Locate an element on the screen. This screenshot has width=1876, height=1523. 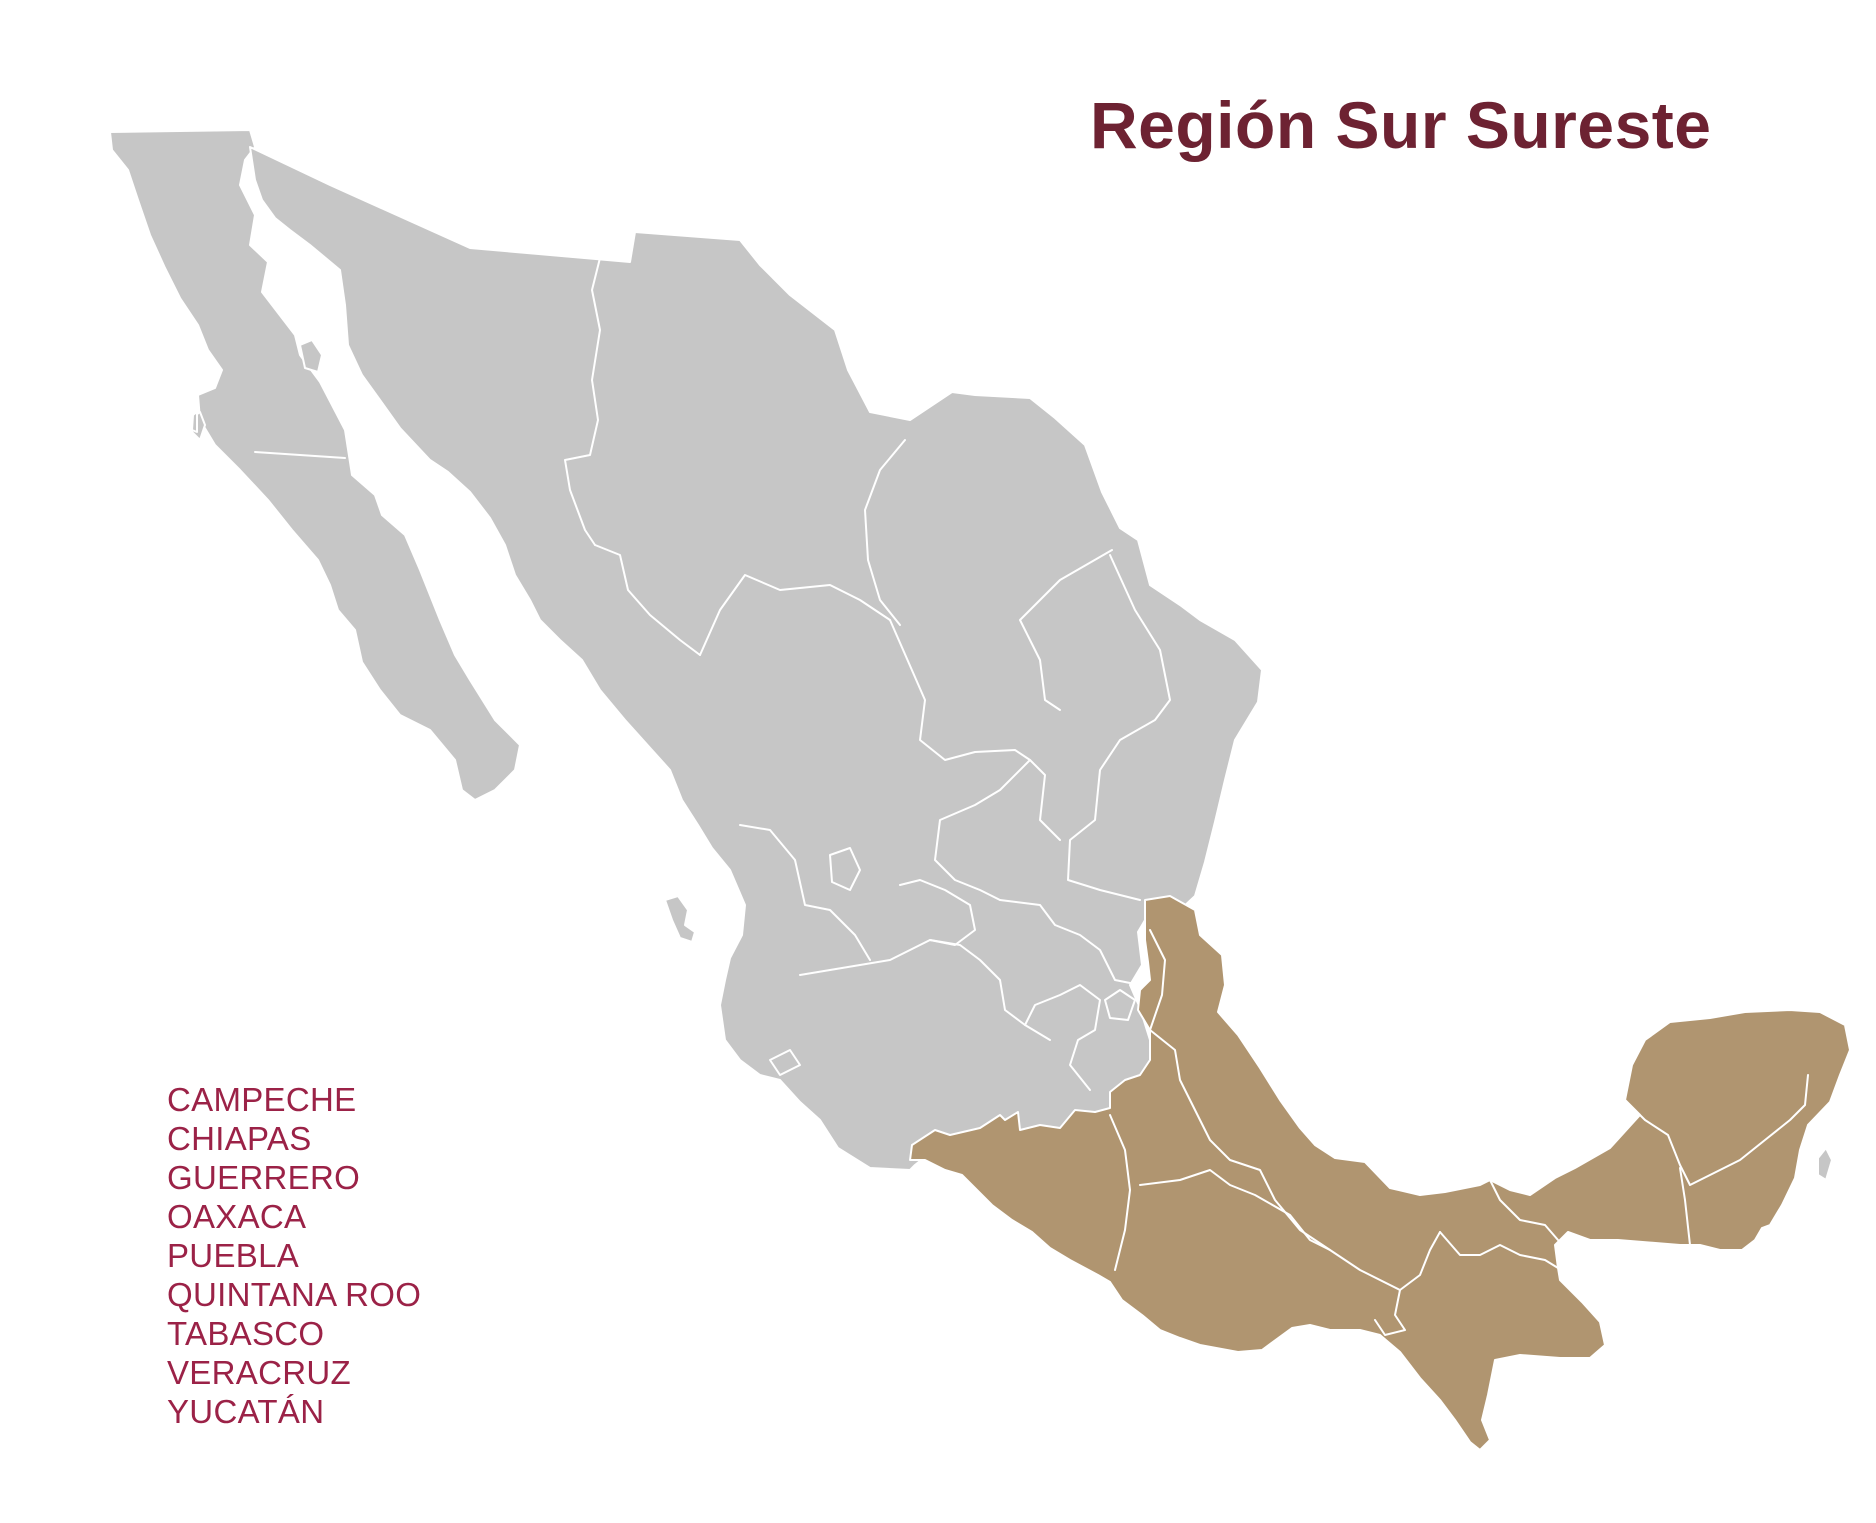
state-label-tabasco: TABASCO is located at coordinates (246, 1333).